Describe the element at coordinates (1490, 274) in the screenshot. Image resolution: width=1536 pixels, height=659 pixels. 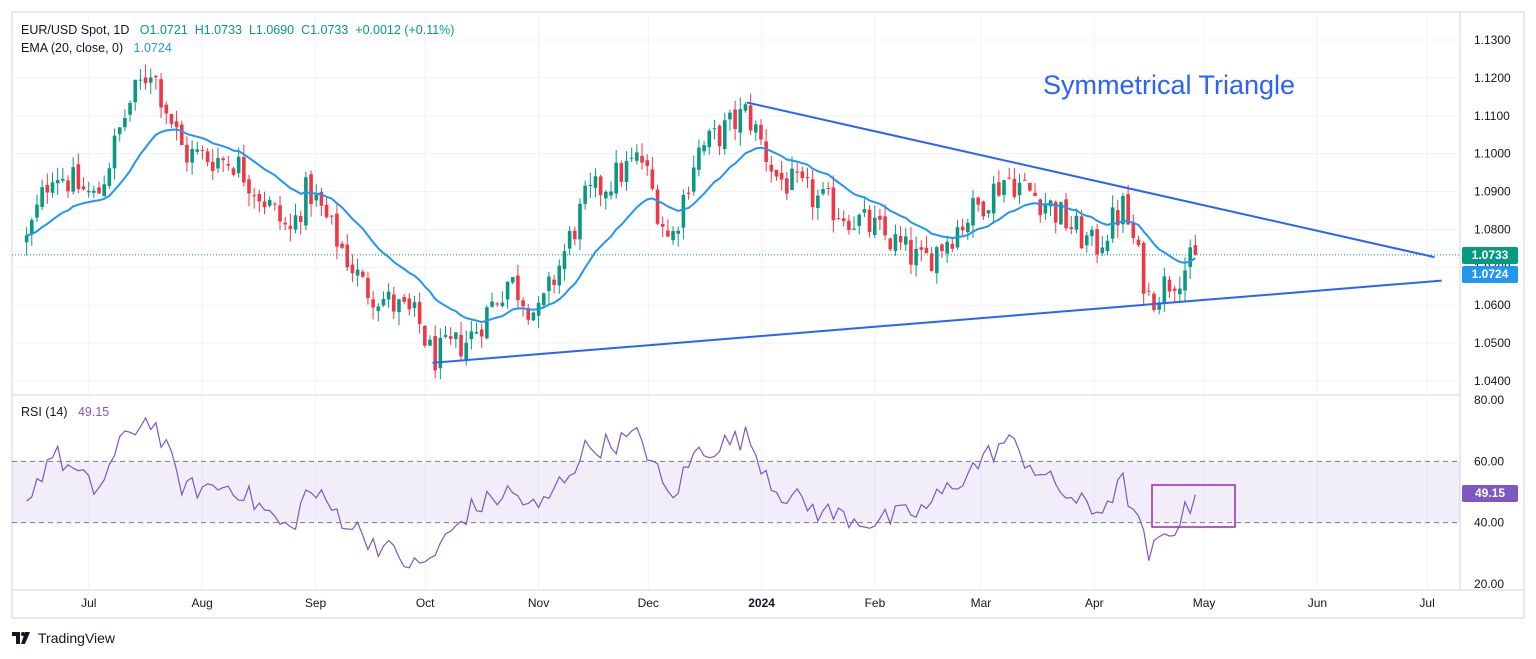
I see `ema-price-tag: 1.0724` at that location.